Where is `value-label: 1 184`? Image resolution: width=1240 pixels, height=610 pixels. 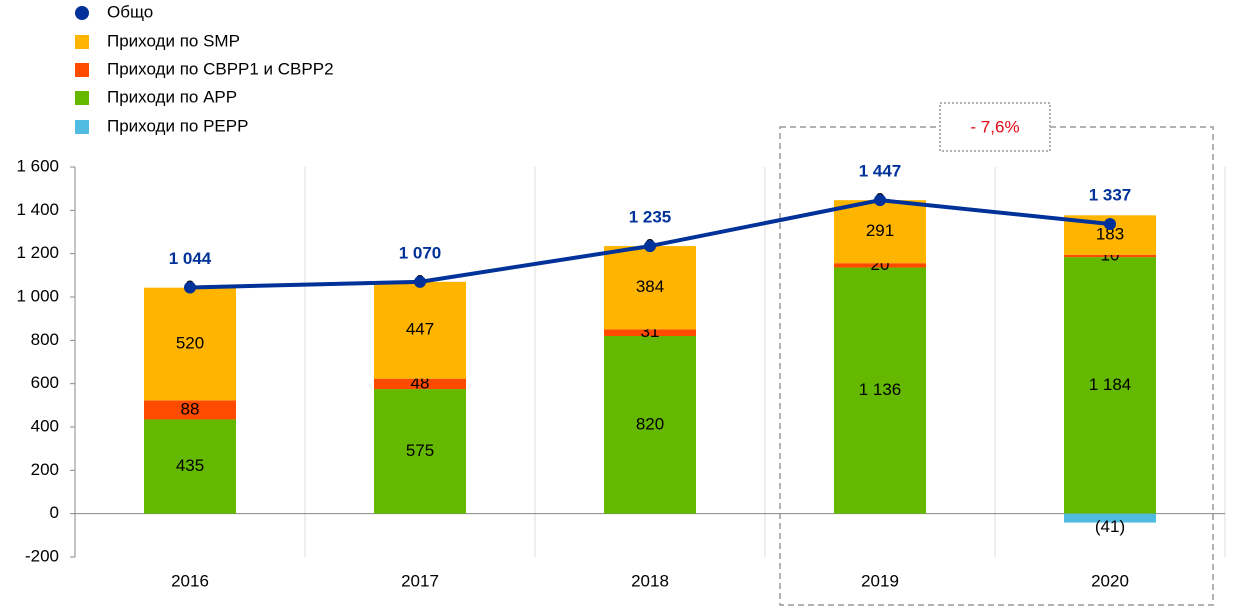 value-label: 1 184 is located at coordinates (1110, 384).